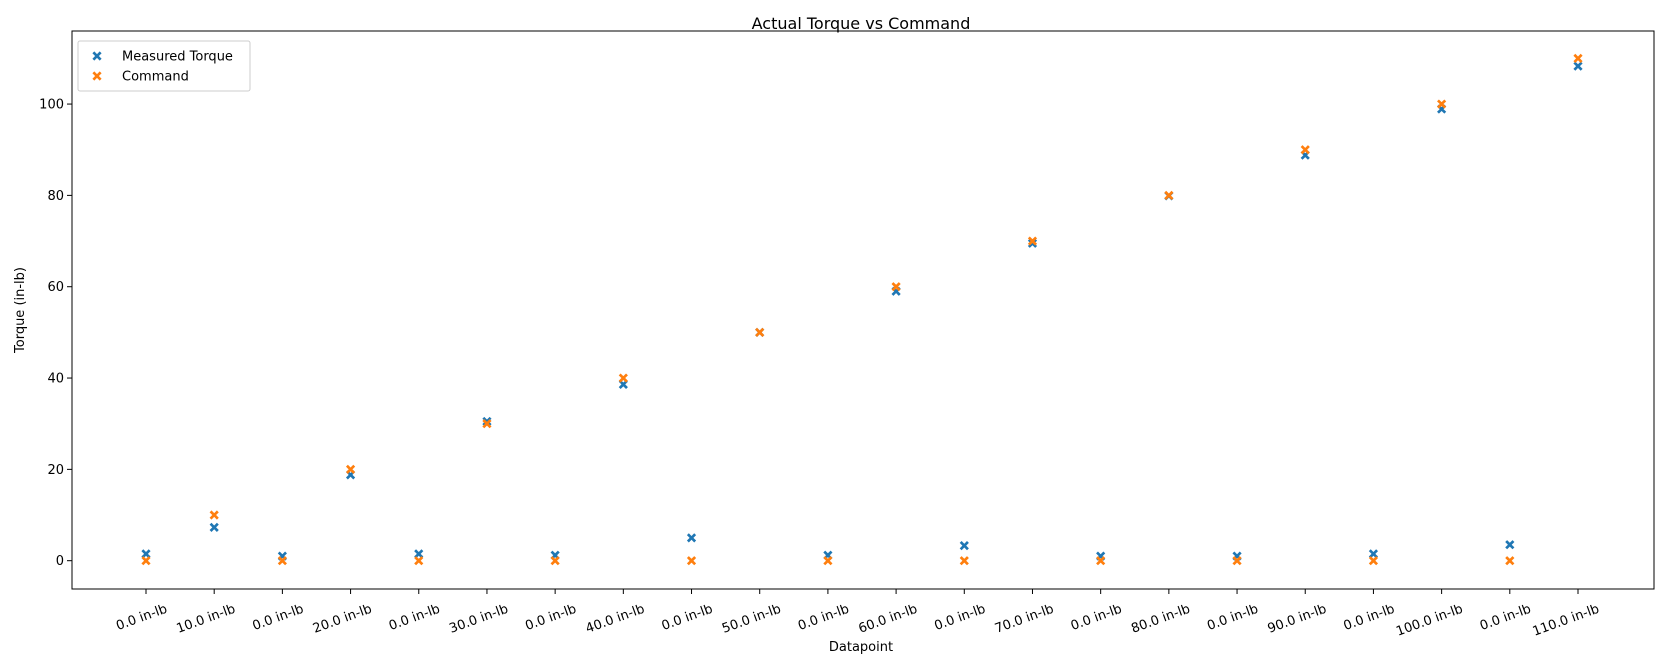 This screenshot has width=1666, height=666. I want to click on y-tick-label: 80, so click(55, 196).